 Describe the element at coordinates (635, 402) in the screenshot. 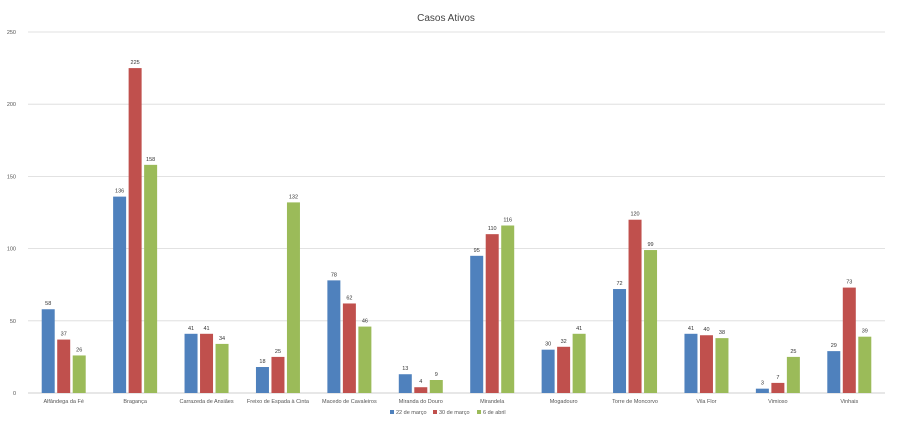

I see `x-tick-label: Torre de Moncorvo` at that location.